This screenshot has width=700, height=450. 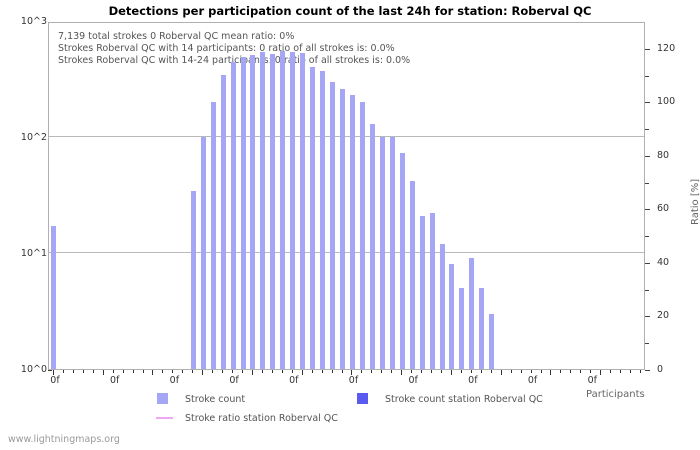 I want to click on legend-label: Stroke count station Roberval QC, so click(x=464, y=399).